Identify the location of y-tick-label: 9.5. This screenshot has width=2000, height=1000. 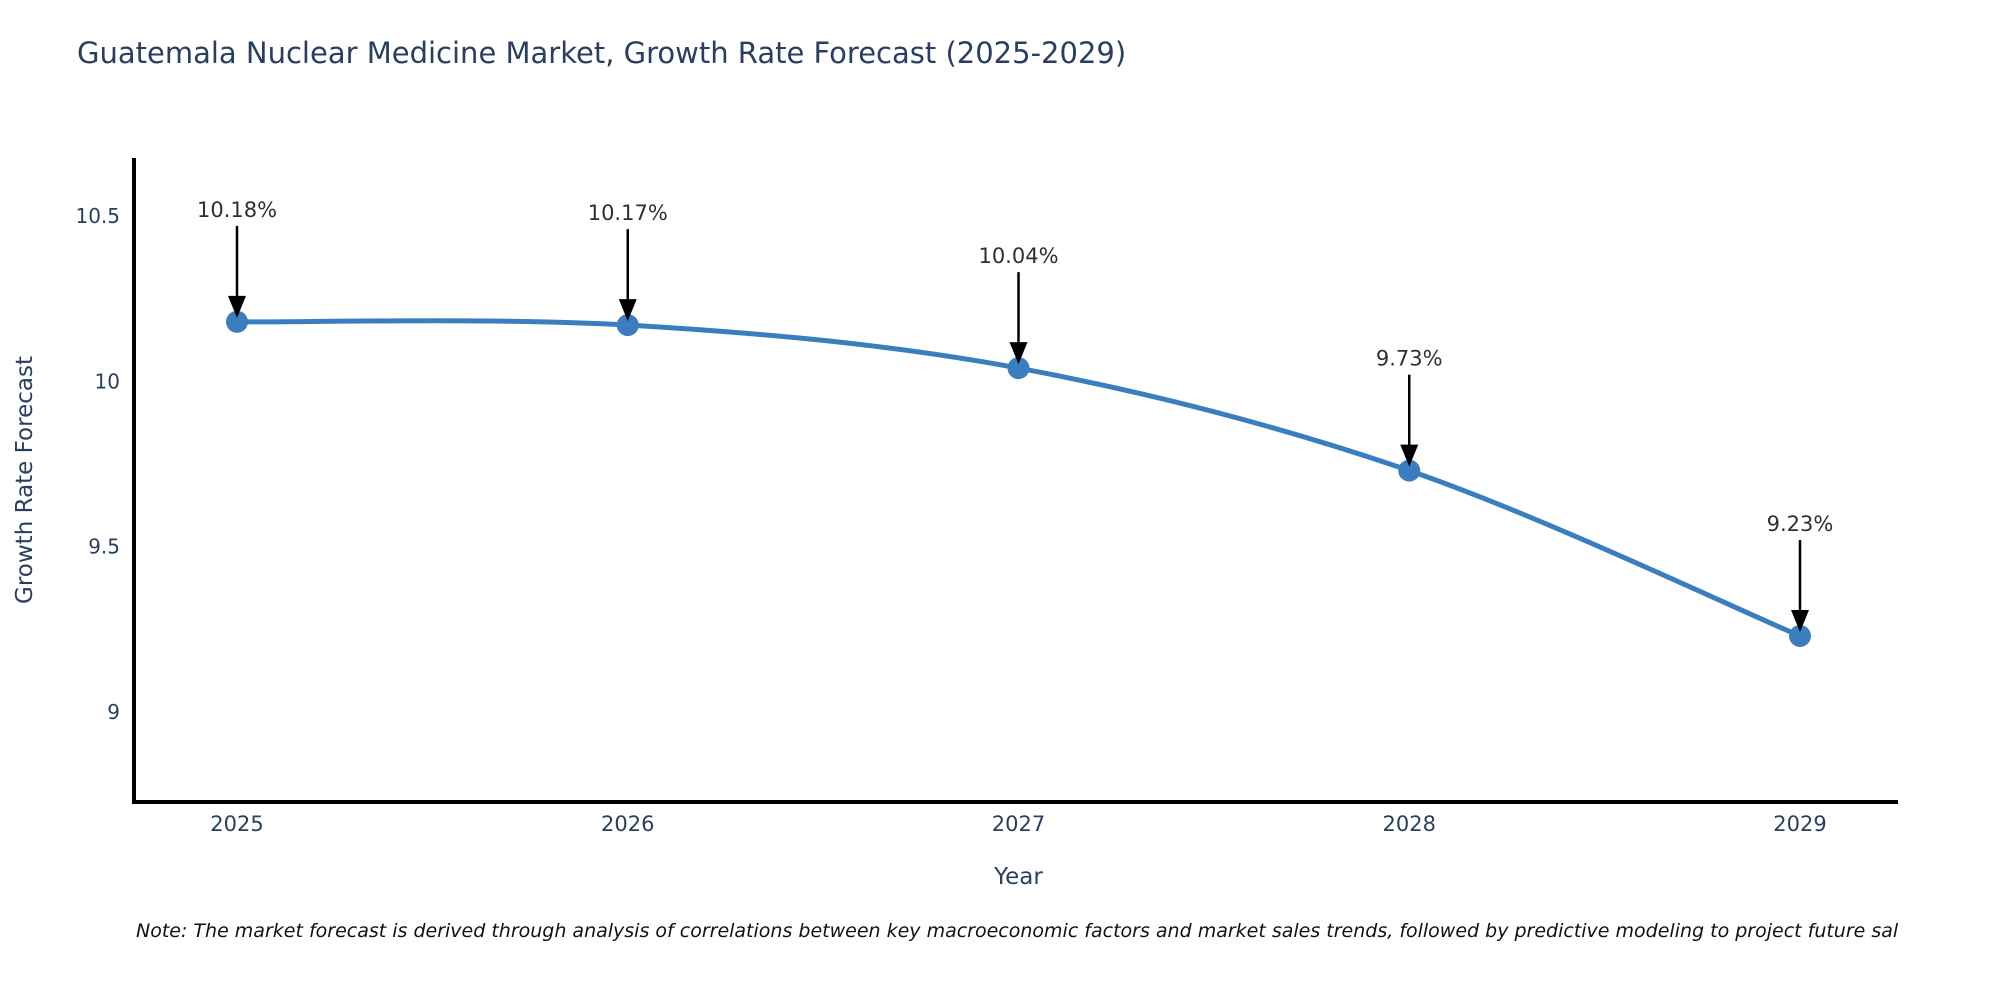
(104, 547).